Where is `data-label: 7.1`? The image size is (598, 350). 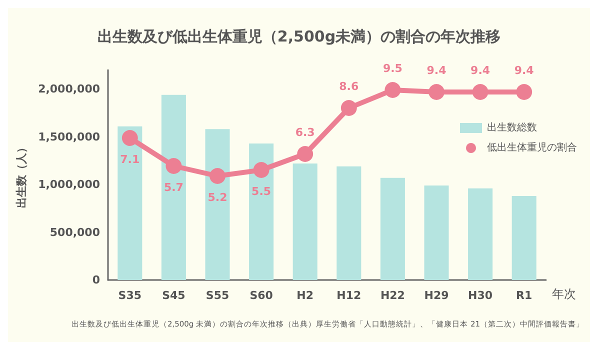 data-label: 7.1 is located at coordinates (130, 159).